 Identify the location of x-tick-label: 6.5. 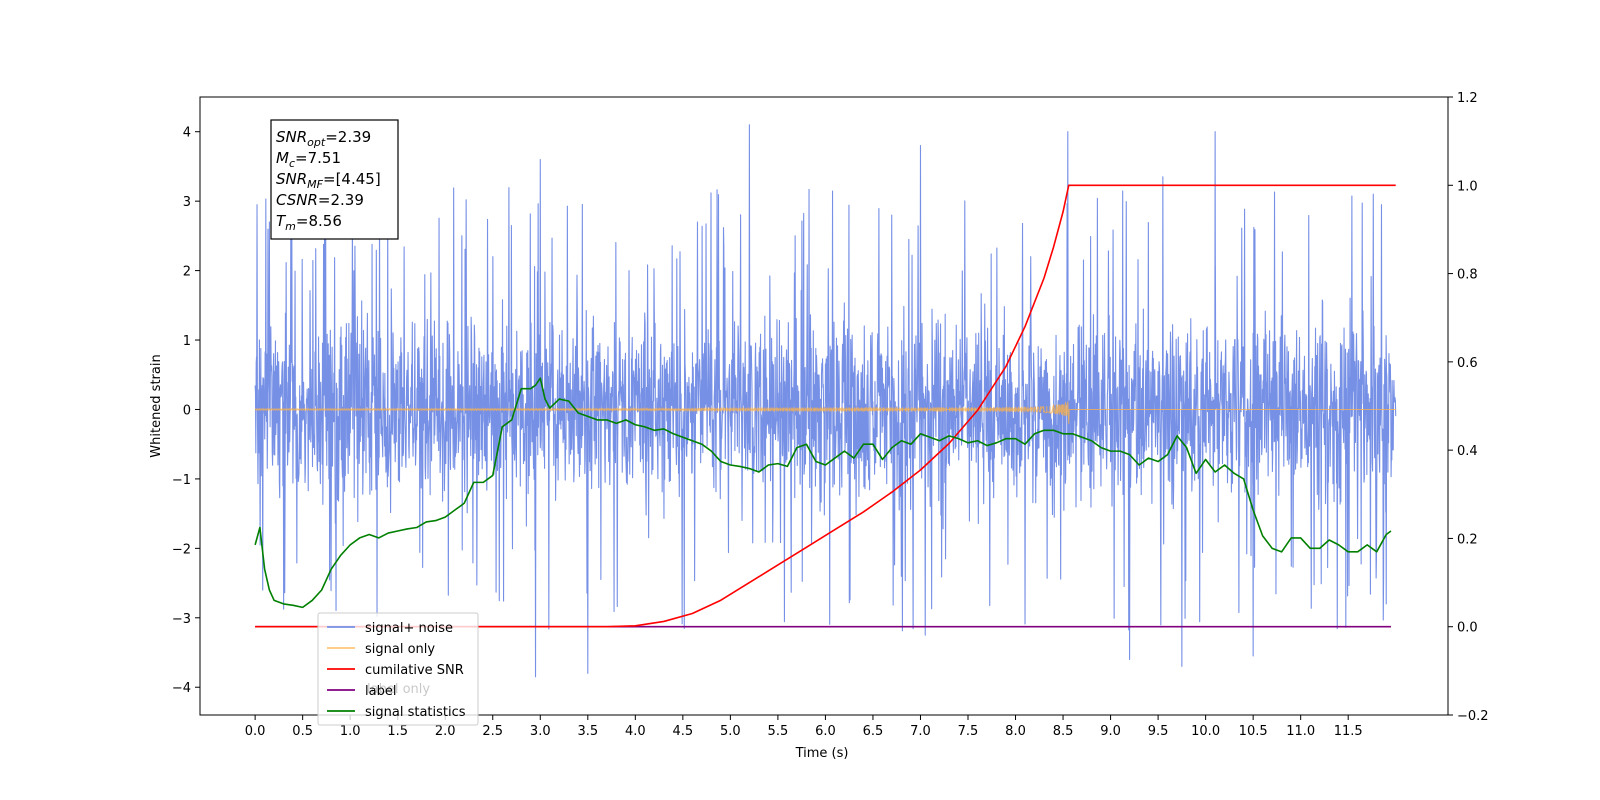
(873, 731).